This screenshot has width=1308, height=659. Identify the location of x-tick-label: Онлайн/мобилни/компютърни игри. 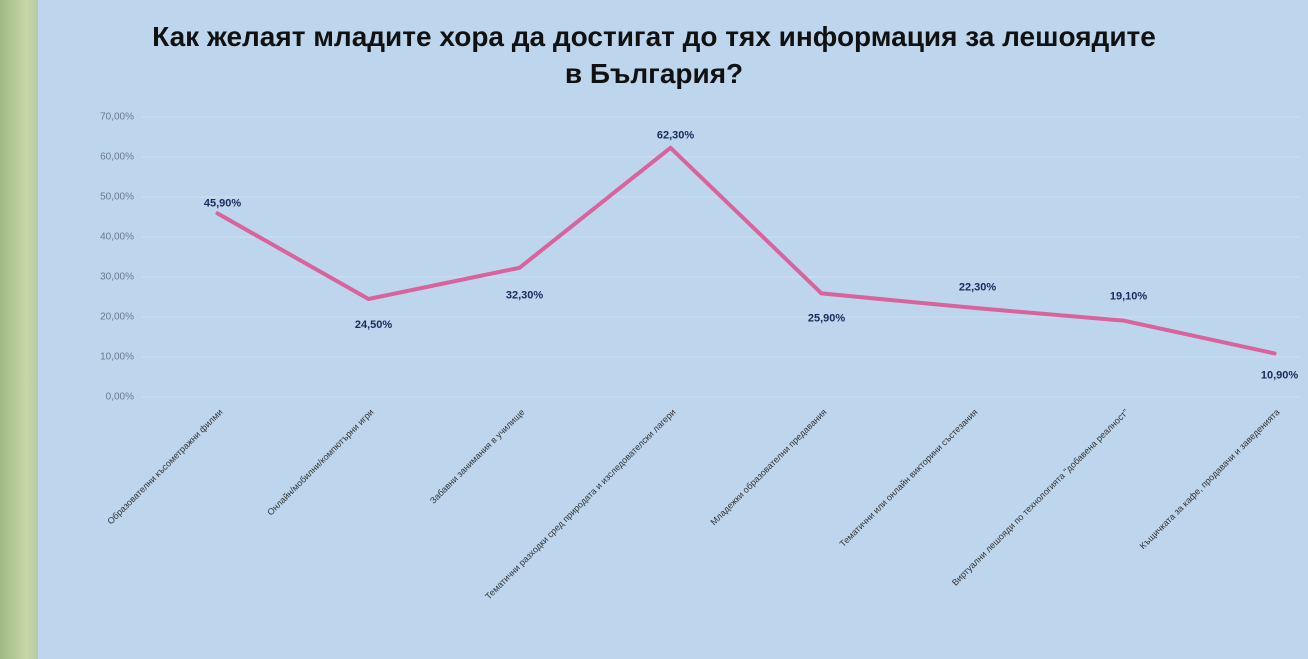
(320, 462).